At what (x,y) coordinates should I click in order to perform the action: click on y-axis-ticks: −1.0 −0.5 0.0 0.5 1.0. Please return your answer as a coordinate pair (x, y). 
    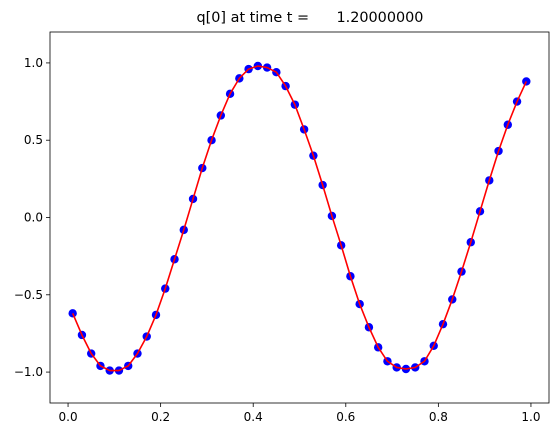
    Looking at the image, I should click on (32, 217).